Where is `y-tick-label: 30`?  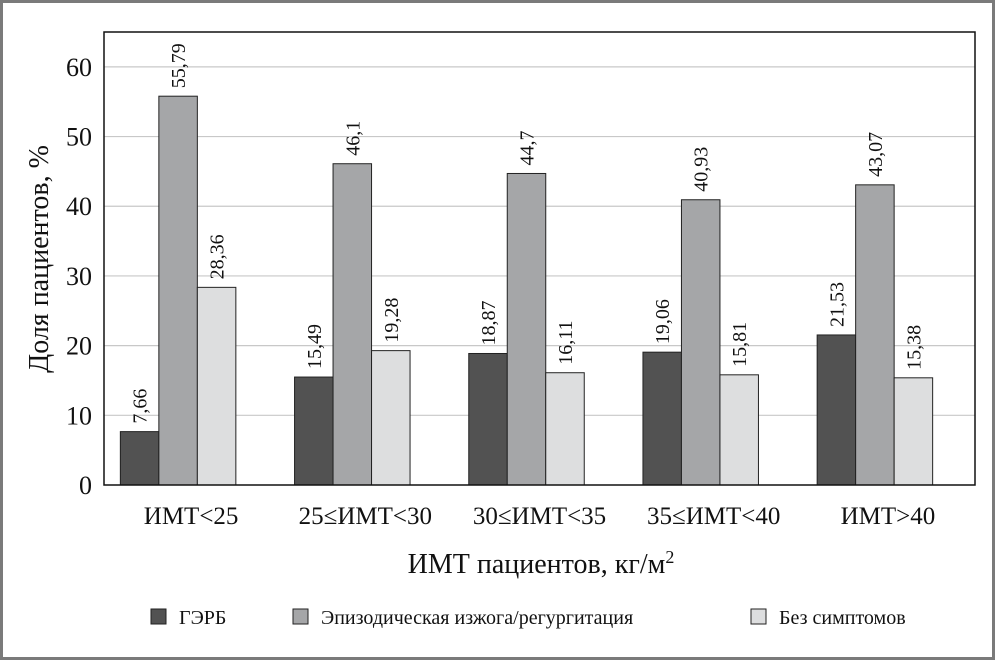
y-tick-label: 30 is located at coordinates (79, 276).